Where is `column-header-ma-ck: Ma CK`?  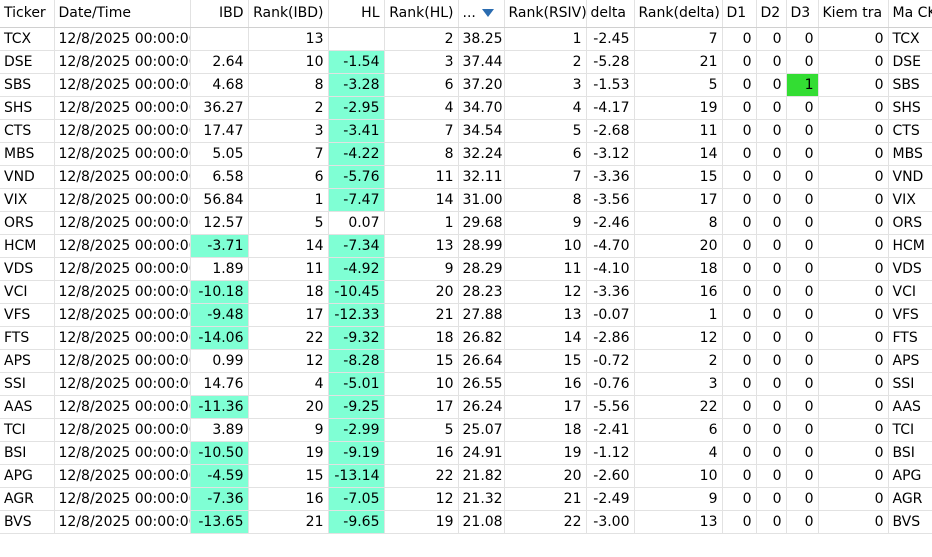
column-header-ma-ck: Ma CK is located at coordinates (910, 14).